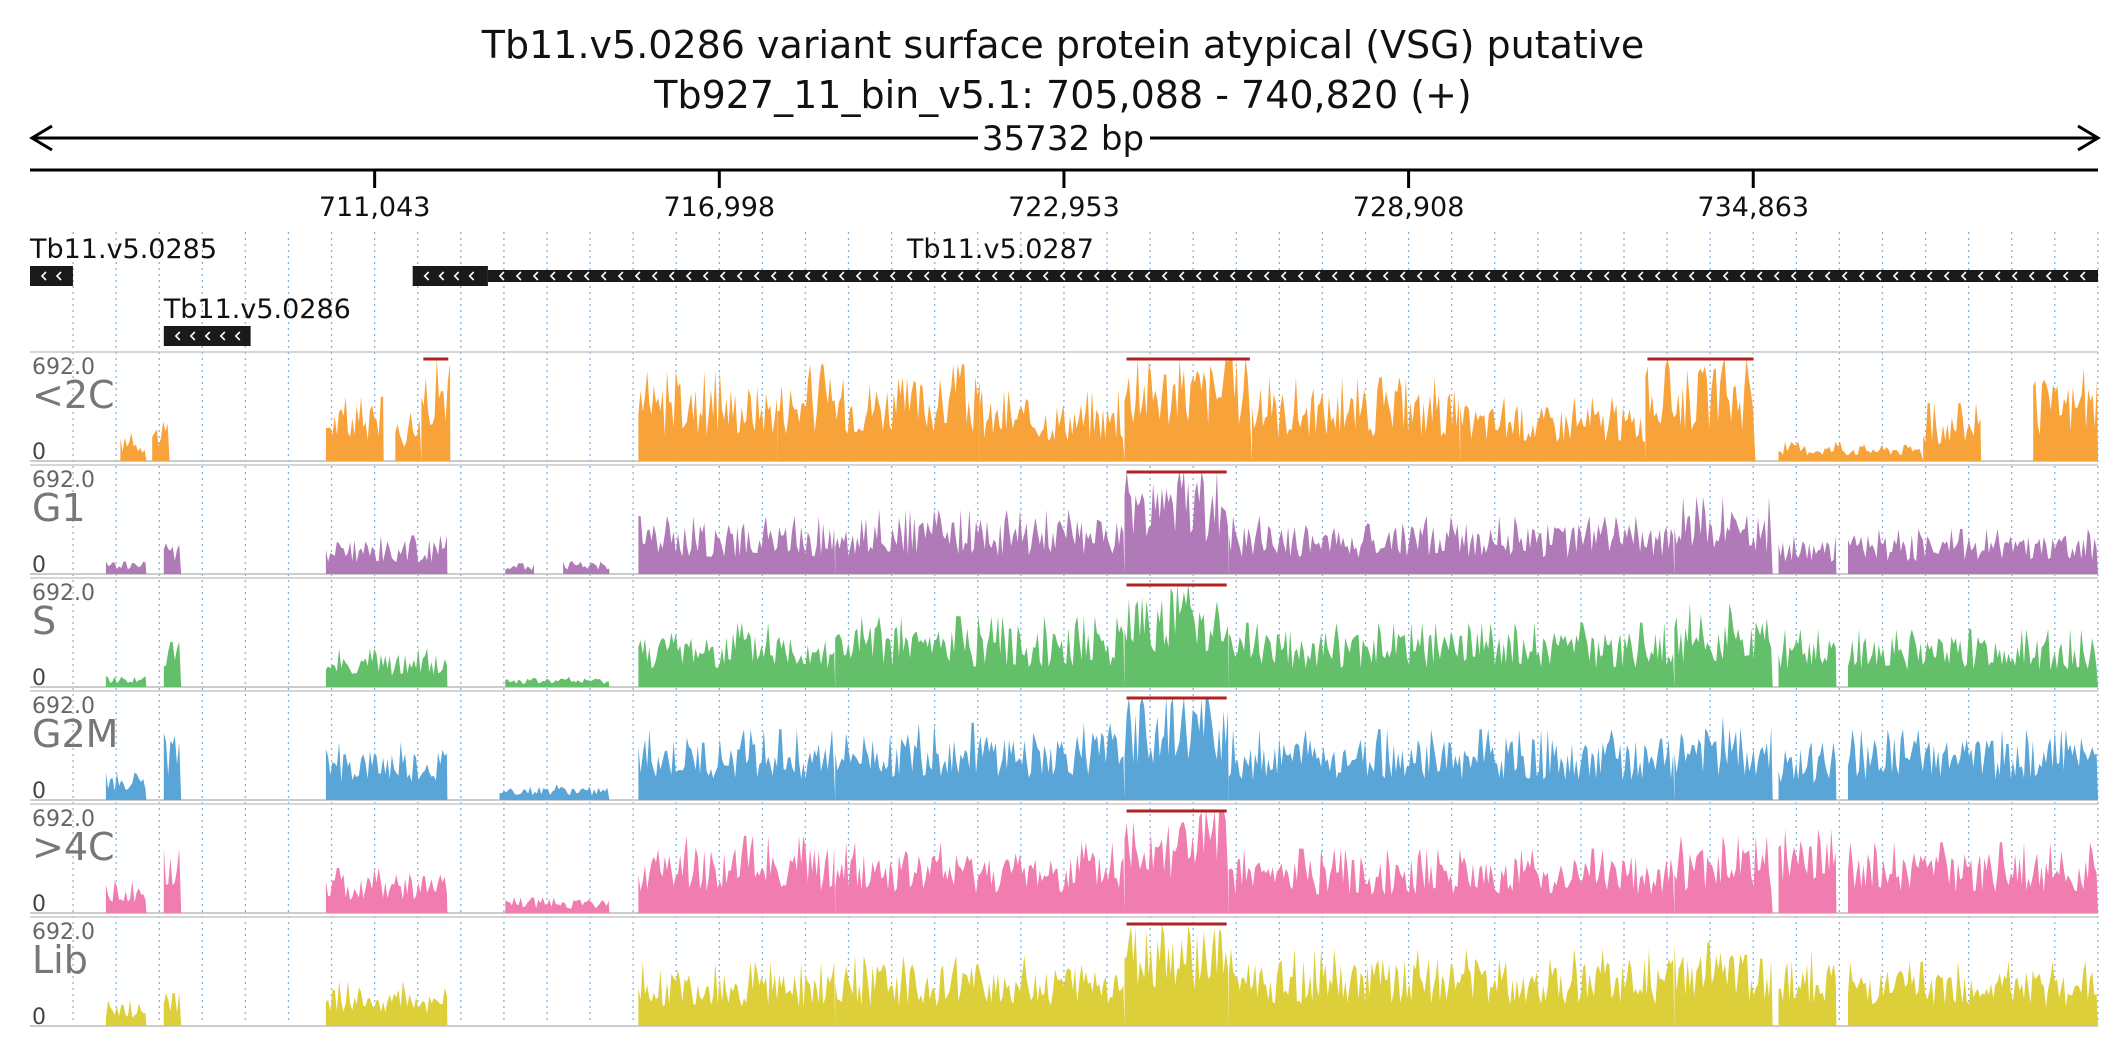 This screenshot has height=1058, width=2126. What do you see at coordinates (59, 508) in the screenshot?
I see `track-name-label: G1` at bounding box center [59, 508].